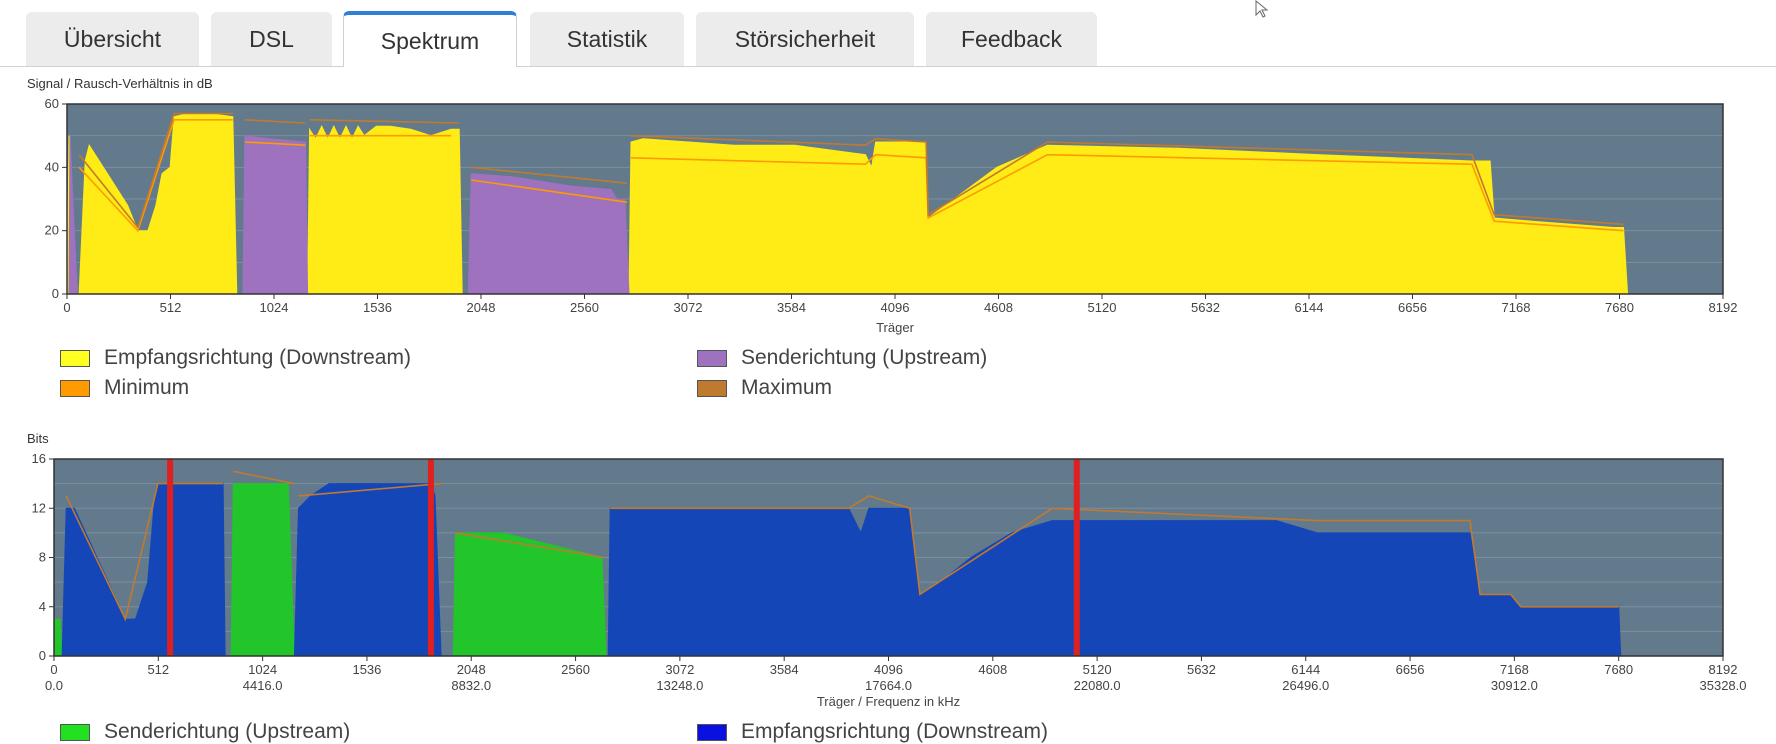 The height and width of the screenshot is (744, 1776). I want to click on x-axis-label: Träger / Frequenz in kHz, so click(888, 701).